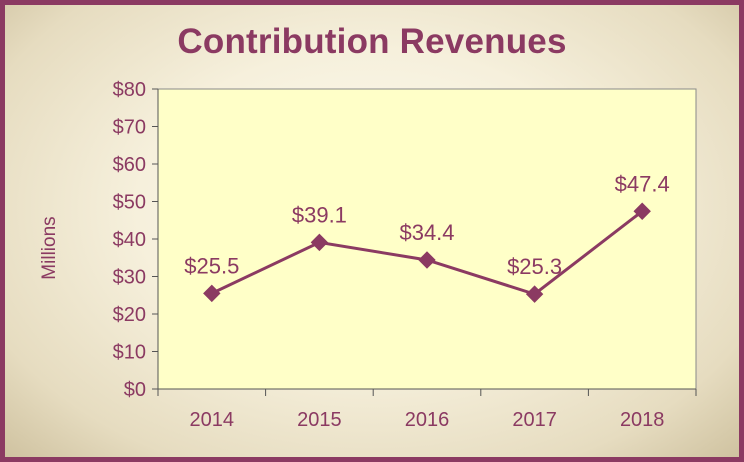 This screenshot has width=744, height=462. What do you see at coordinates (129, 128) in the screenshot?
I see `y-tick-label: $70` at bounding box center [129, 128].